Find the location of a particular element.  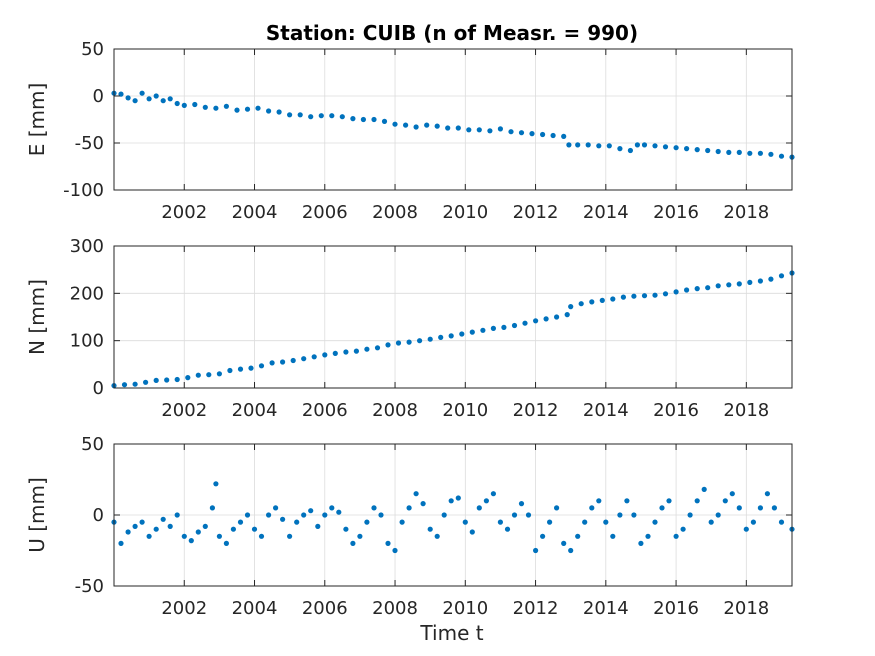

figure-title: Station: CUIB (n of Measr. = 990) is located at coordinates (452, 33).